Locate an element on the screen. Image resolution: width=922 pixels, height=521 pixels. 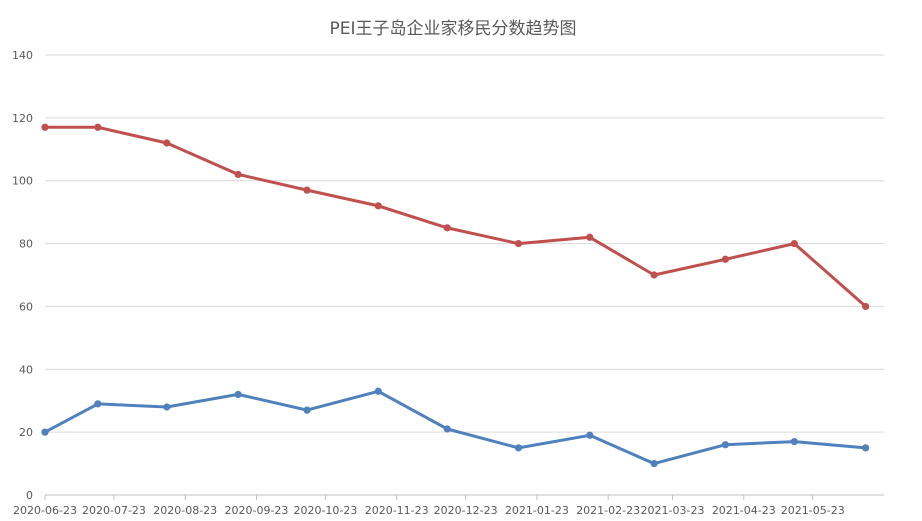
x-tick-label: 2020-12-23 is located at coordinates (466, 510).